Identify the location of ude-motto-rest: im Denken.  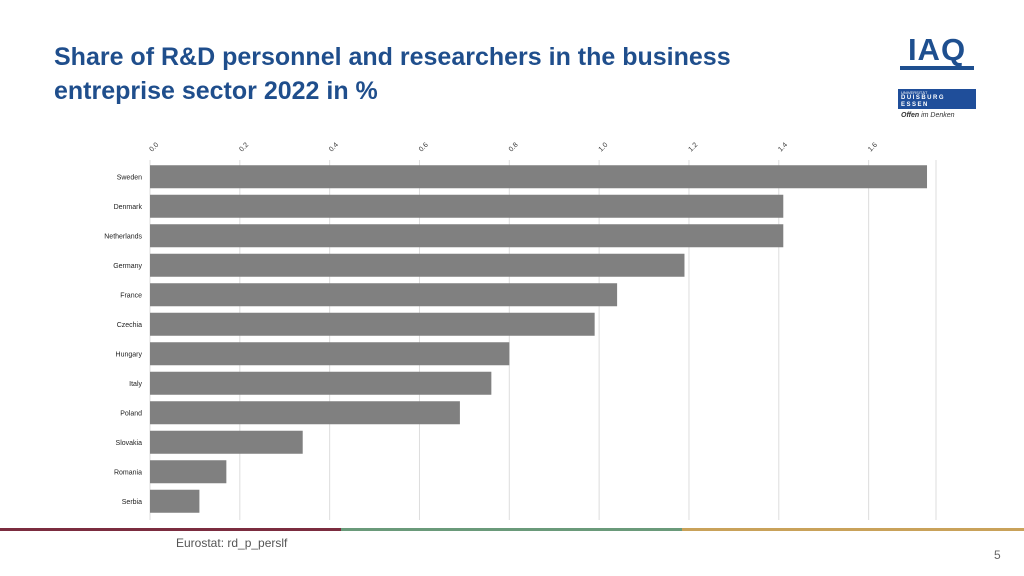
(937, 115).